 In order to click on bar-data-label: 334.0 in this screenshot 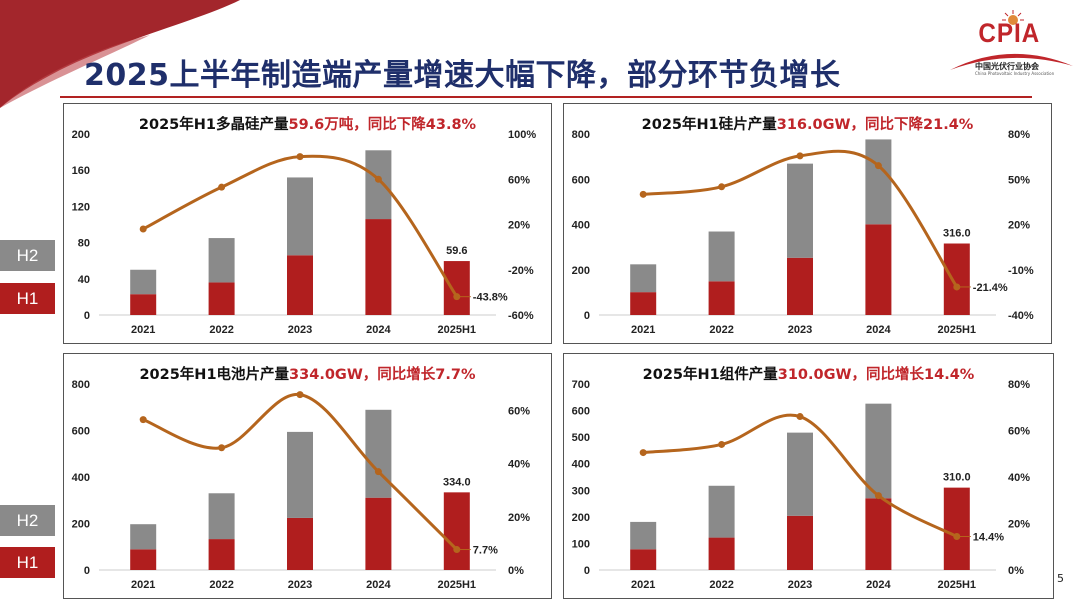, I will do `click(457, 482)`.